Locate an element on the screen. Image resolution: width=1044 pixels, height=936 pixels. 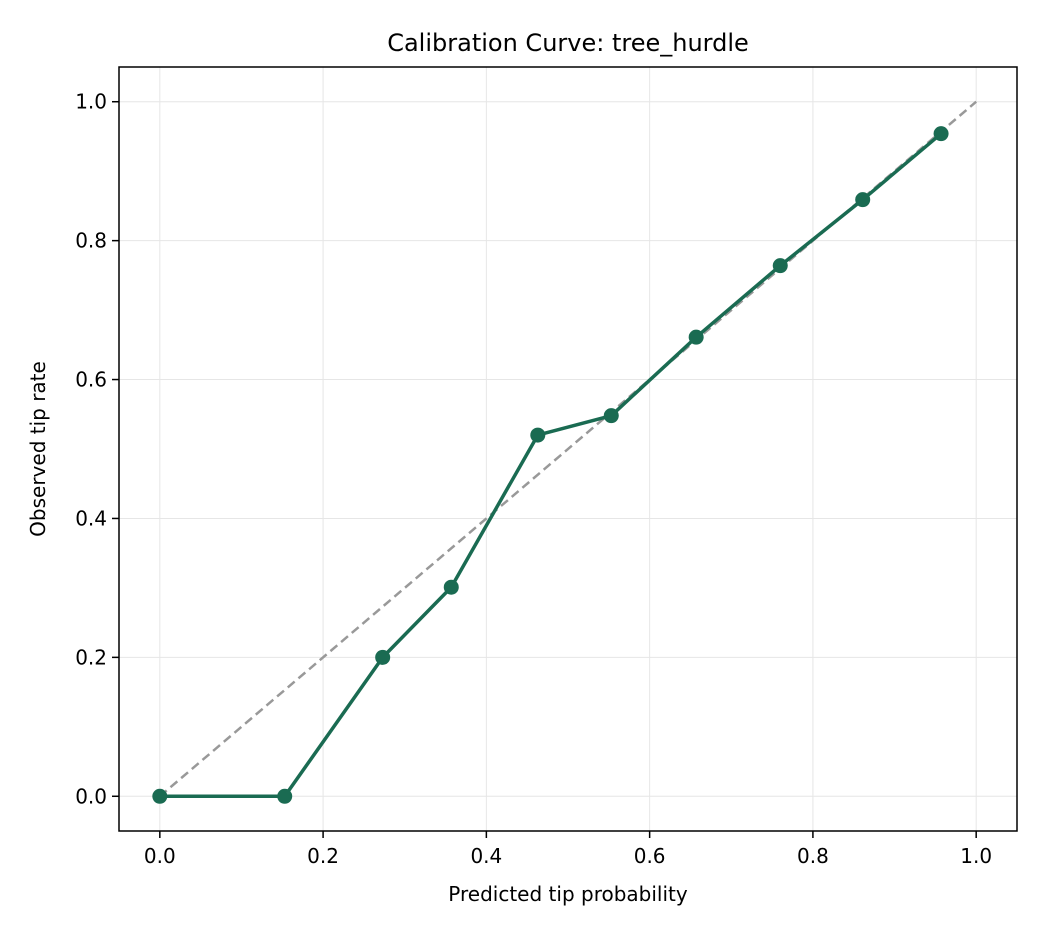
chart-title: Calibration Curve: tree_hurdle is located at coordinates (568, 43).